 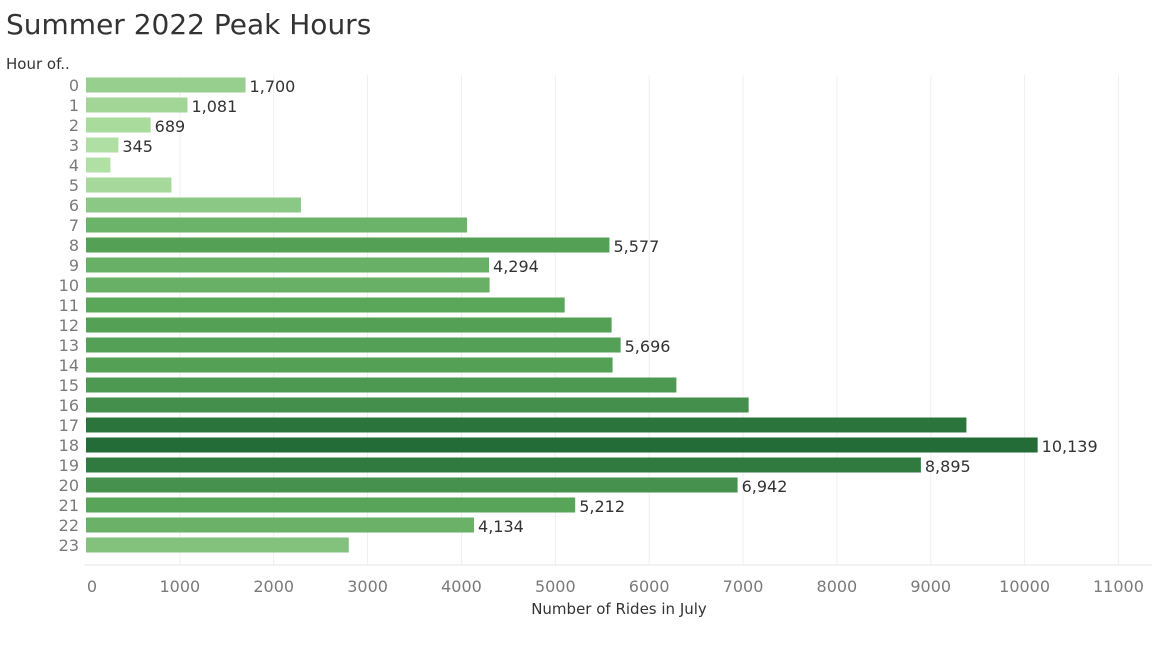 I want to click on x-tick-label: 7000, so click(x=743, y=586).